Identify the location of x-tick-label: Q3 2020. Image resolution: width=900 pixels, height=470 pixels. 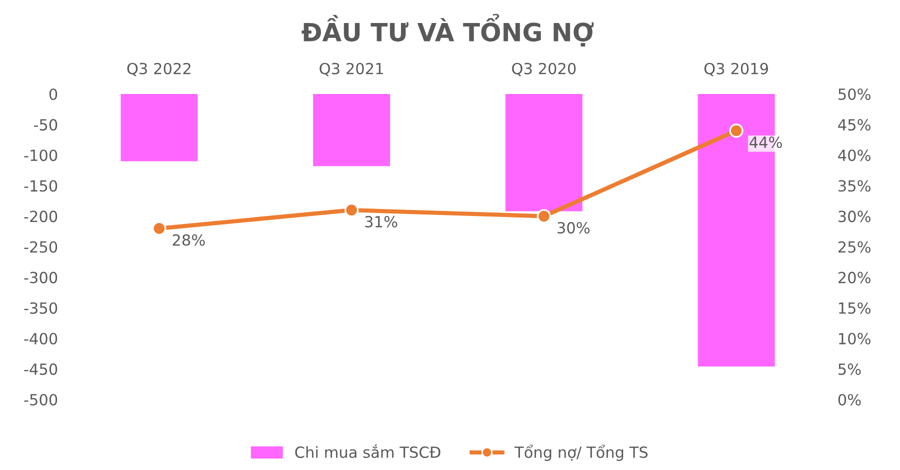
(544, 69).